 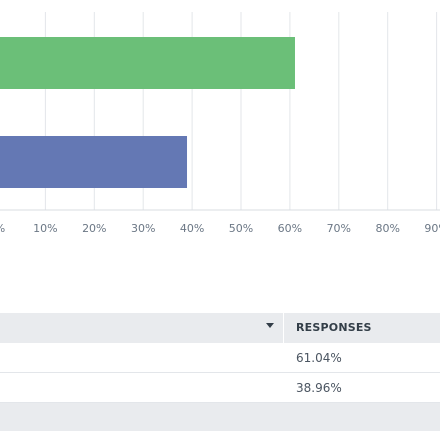 What do you see at coordinates (220, 358) in the screenshot?
I see `table-row: 61.04%` at bounding box center [220, 358].